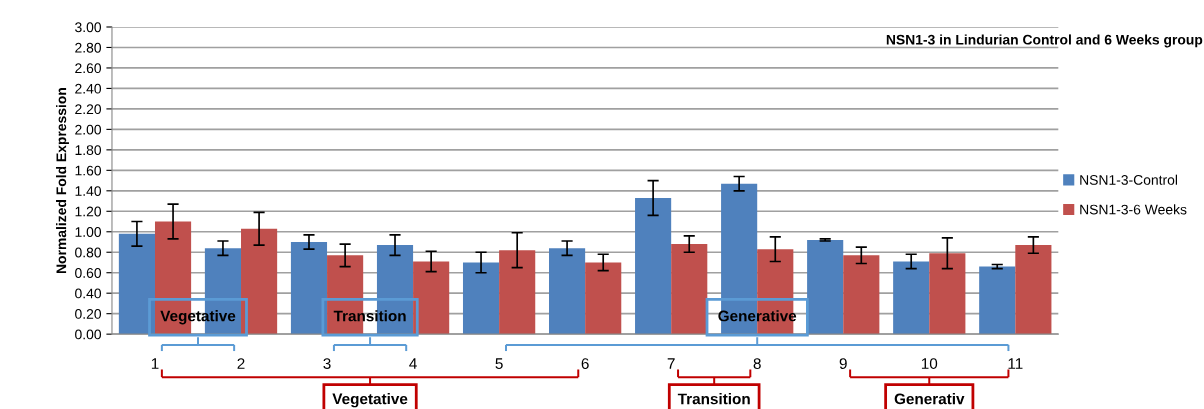 Image resolution: width=1204 pixels, height=409 pixels. What do you see at coordinates (713, 399) in the screenshot?
I see `text: Transition` at bounding box center [713, 399].